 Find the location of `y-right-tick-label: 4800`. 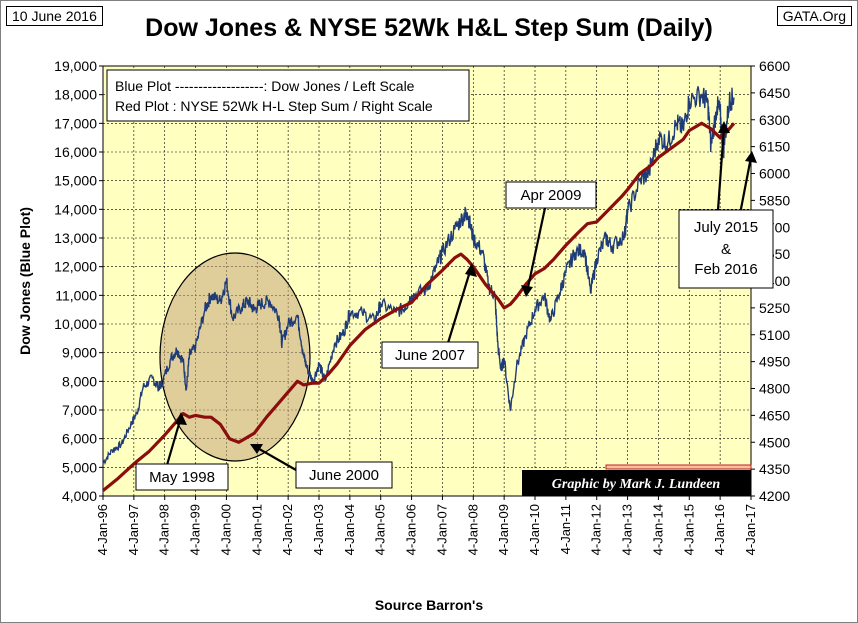

y-right-tick-label: 4800 is located at coordinates (774, 389).